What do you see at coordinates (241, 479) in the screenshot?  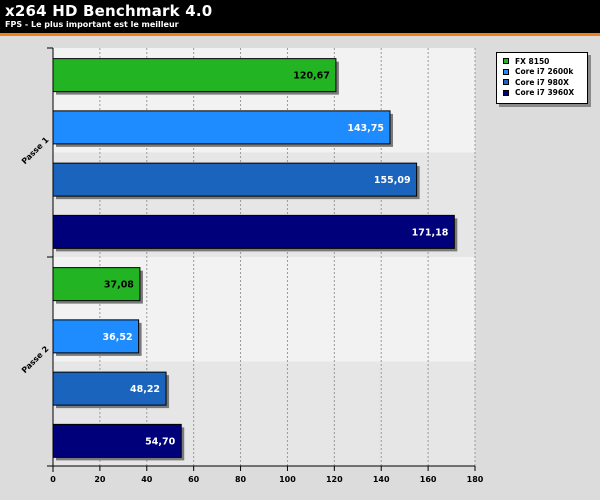 I see `x-tick-label: 80` at bounding box center [241, 479].